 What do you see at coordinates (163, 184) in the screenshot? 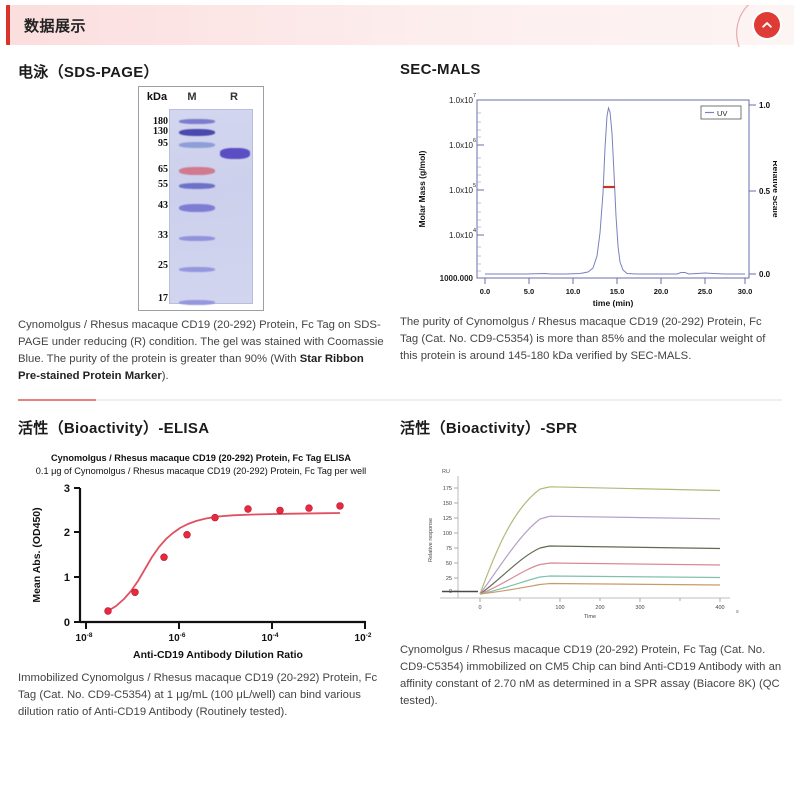
I see `kda-tick-55: 55` at bounding box center [163, 184].